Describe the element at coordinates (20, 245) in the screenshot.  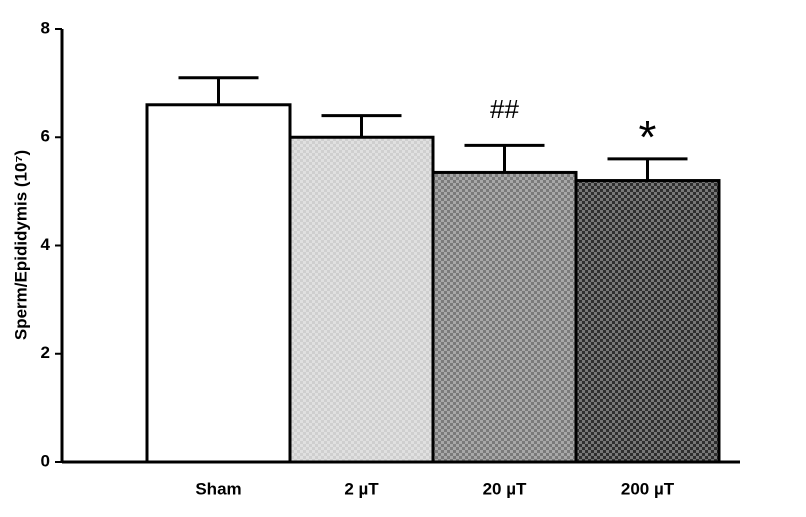
I see `y-axis-label: Sperm/Epididymis (10⁷)` at that location.